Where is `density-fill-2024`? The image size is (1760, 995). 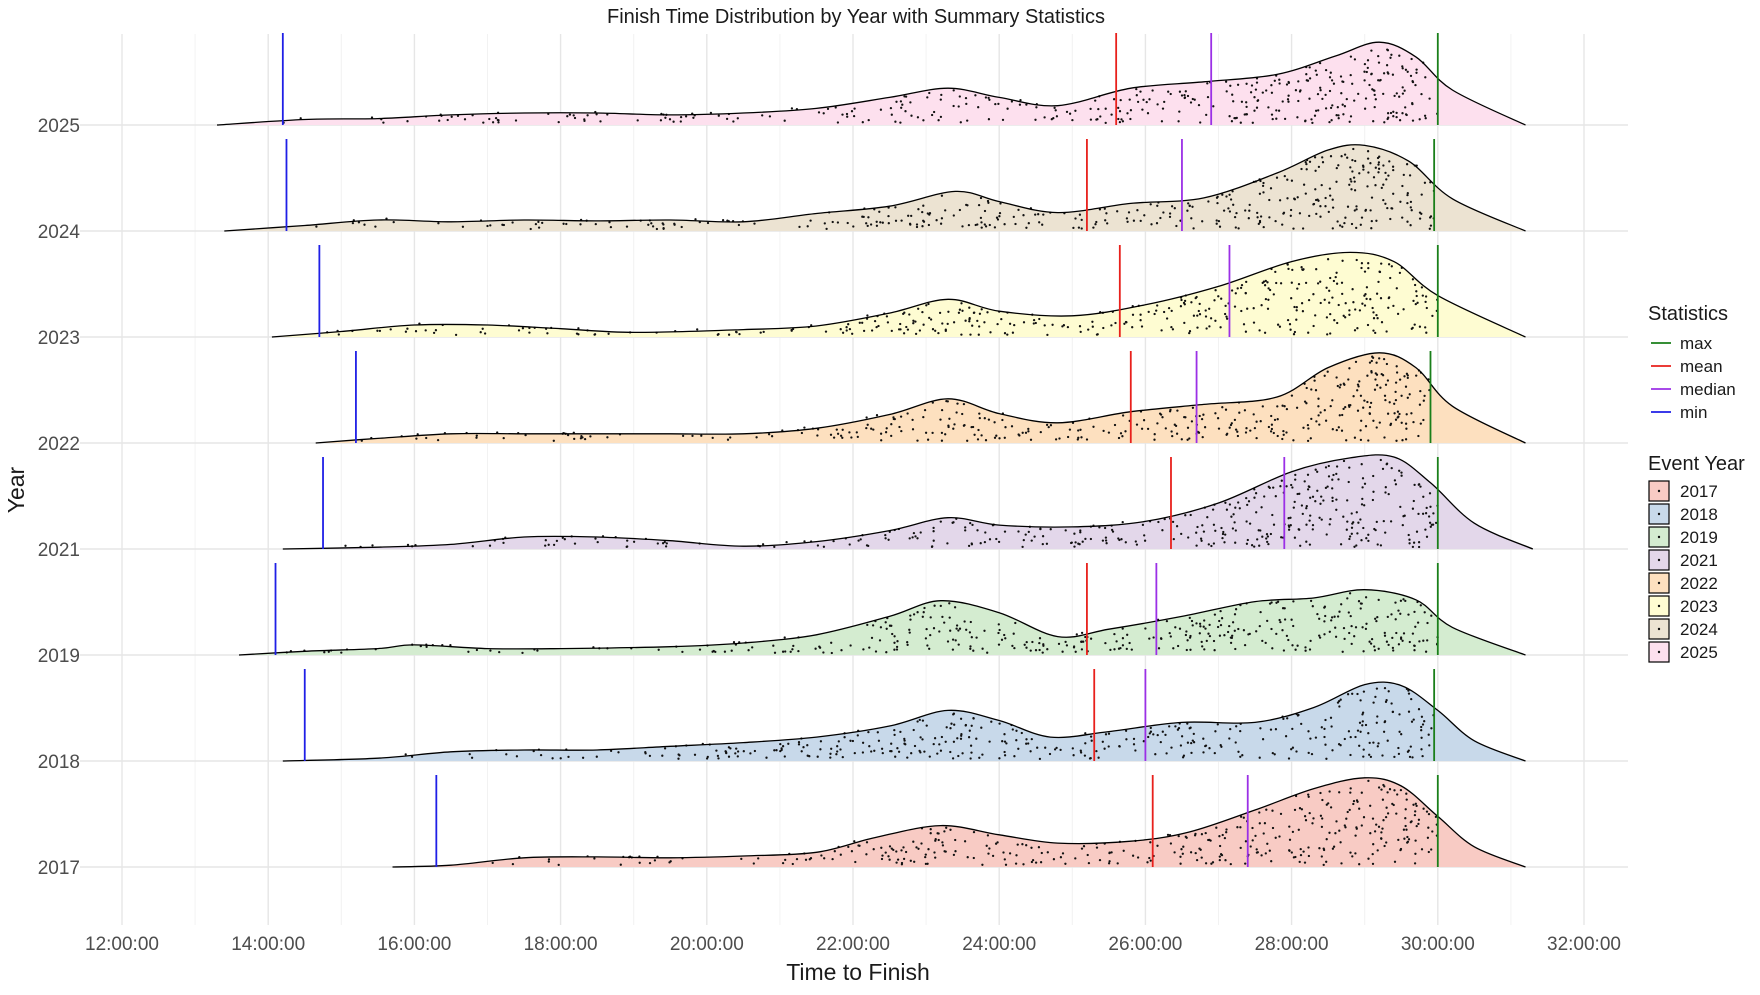
density-fill-2024 is located at coordinates (875, 187).